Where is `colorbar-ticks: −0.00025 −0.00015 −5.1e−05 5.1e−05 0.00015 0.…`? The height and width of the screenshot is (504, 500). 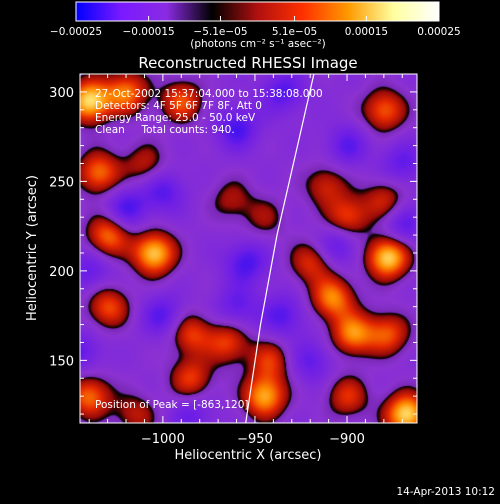 colorbar-ticks: −0.00025 −0.00015 −5.1e−05 5.1e−05 0.00015 0.… is located at coordinates (255, 27).